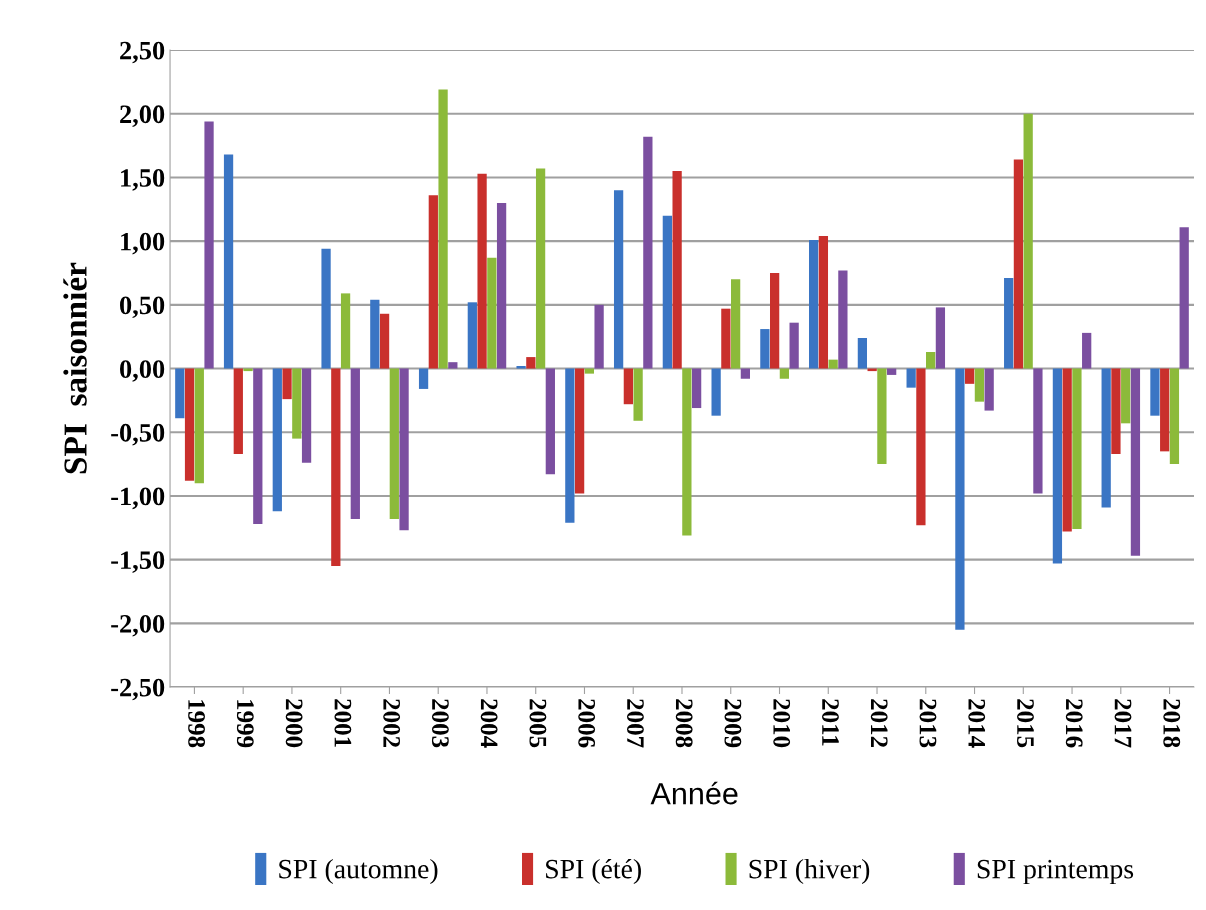  I want to click on x-tick-label: 2010, so click(782, 723).